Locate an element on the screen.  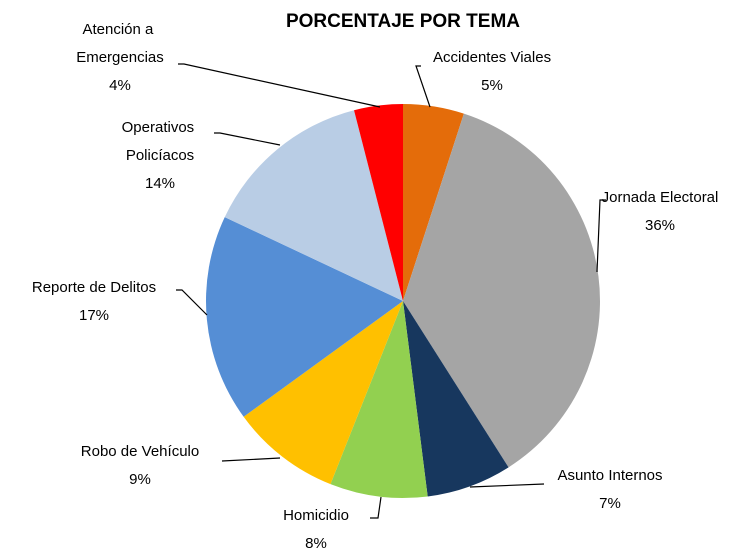
value-label: 4% is located at coordinates (120, 85).